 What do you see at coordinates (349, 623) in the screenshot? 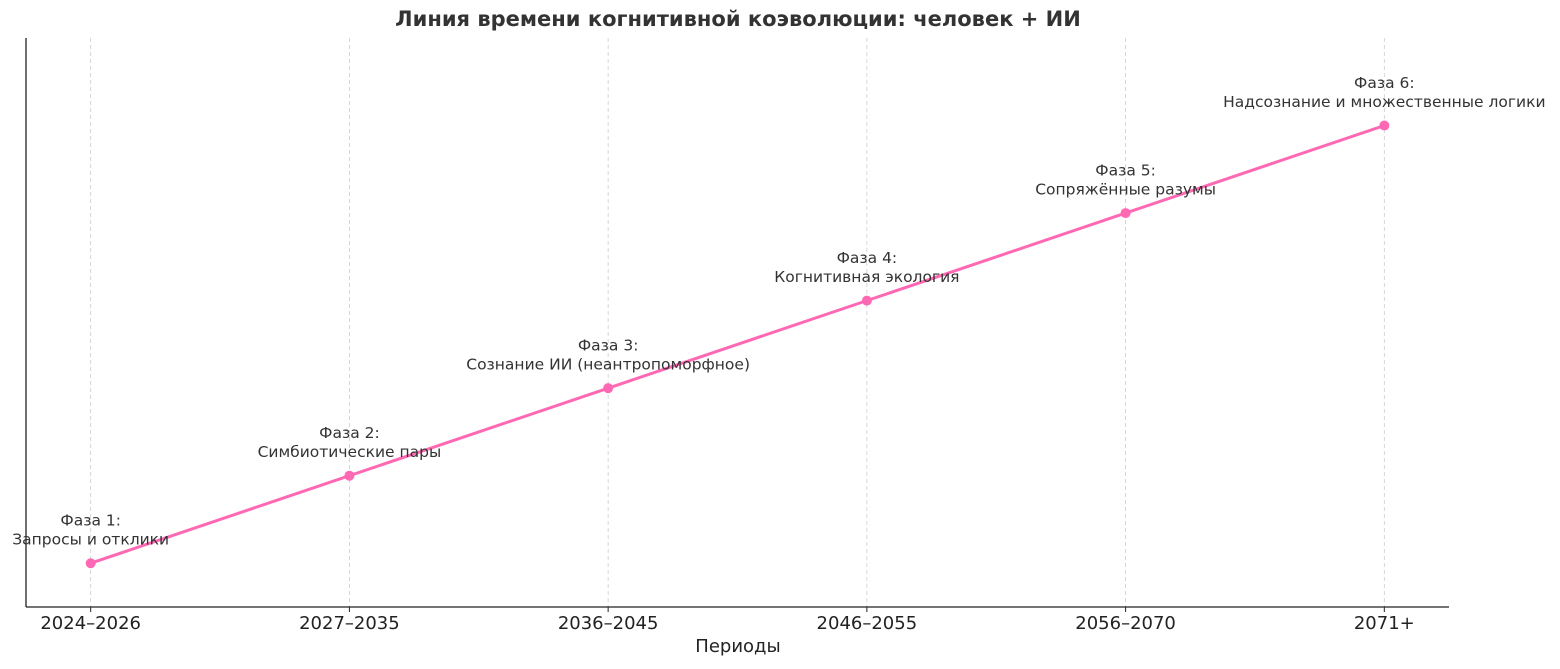
I see `x-tick-label: 2027–2035` at bounding box center [349, 623].